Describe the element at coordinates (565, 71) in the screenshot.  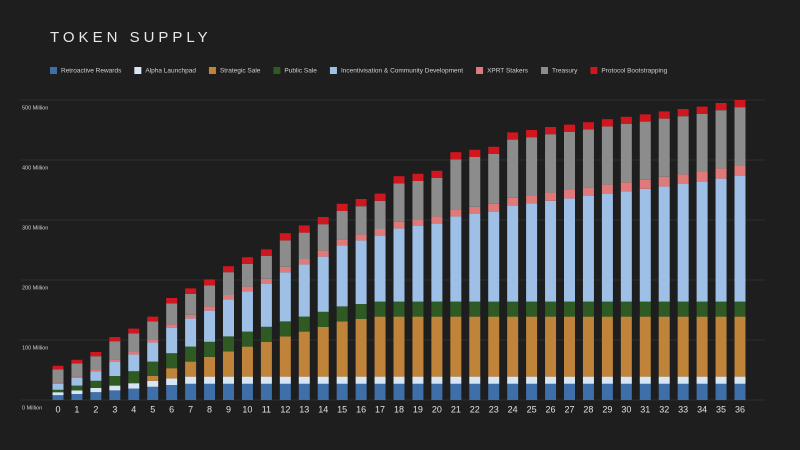
I see `legend-label: Treasury` at that location.